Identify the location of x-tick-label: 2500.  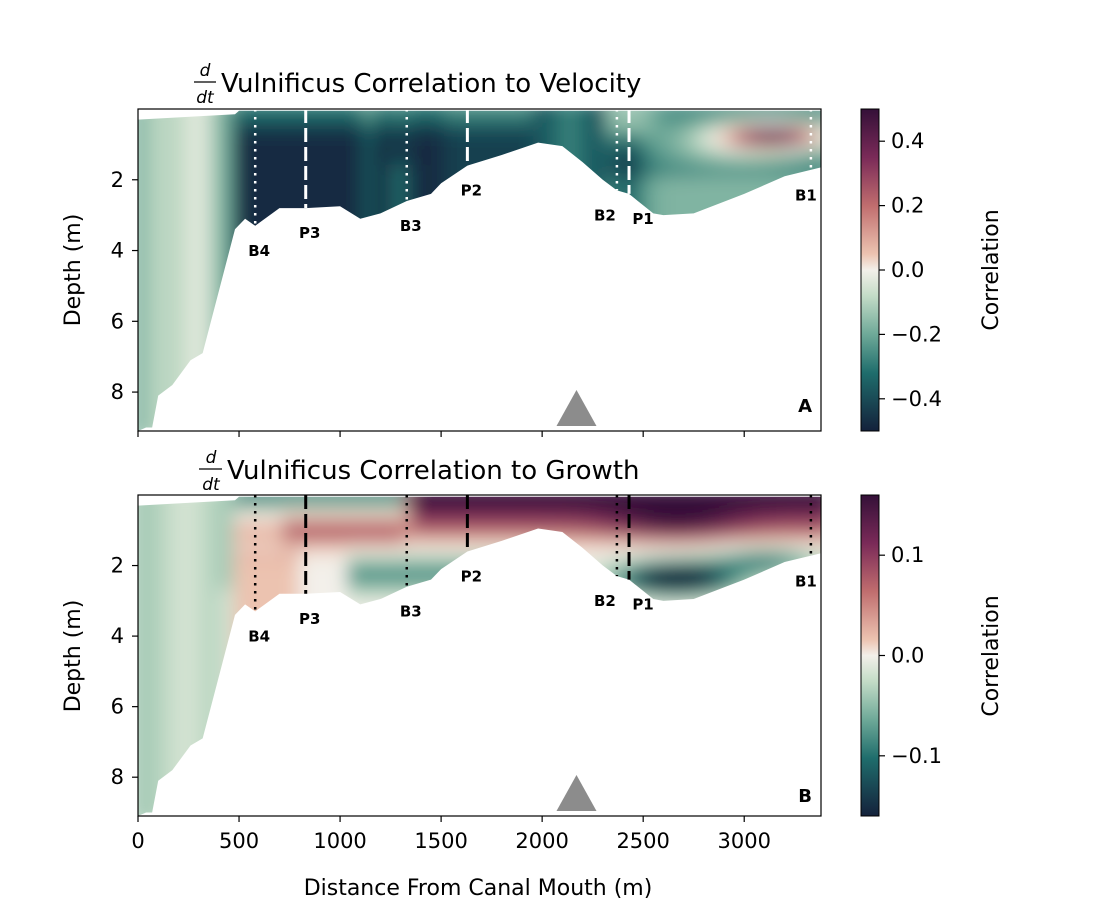
(642, 841).